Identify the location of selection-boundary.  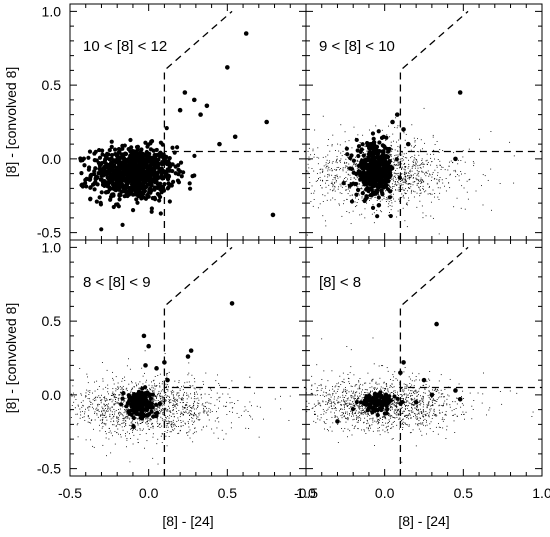
(234, 195).